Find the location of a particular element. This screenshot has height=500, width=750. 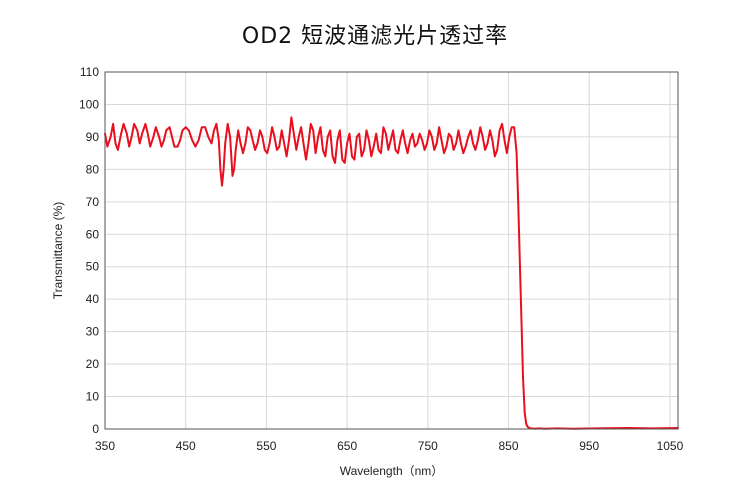

y-tick-label: 60 is located at coordinates (93, 234).